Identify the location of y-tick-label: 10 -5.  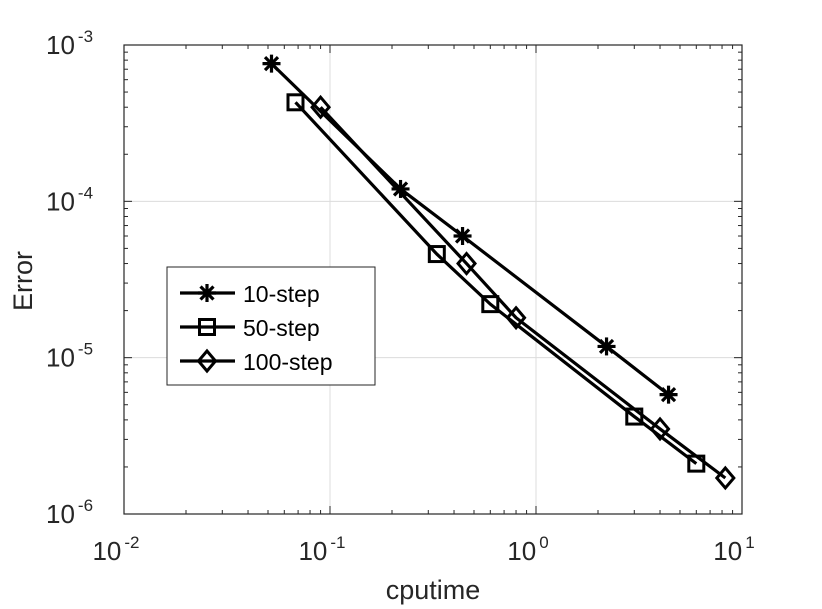
(69, 356).